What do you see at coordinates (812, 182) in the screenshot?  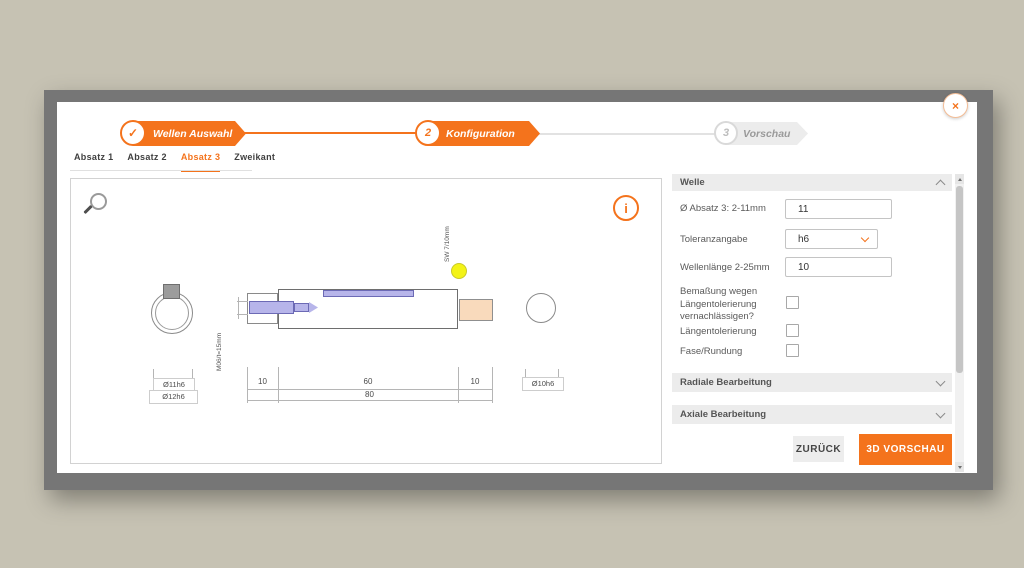 I see `section-header-welle: Welle` at bounding box center [812, 182].